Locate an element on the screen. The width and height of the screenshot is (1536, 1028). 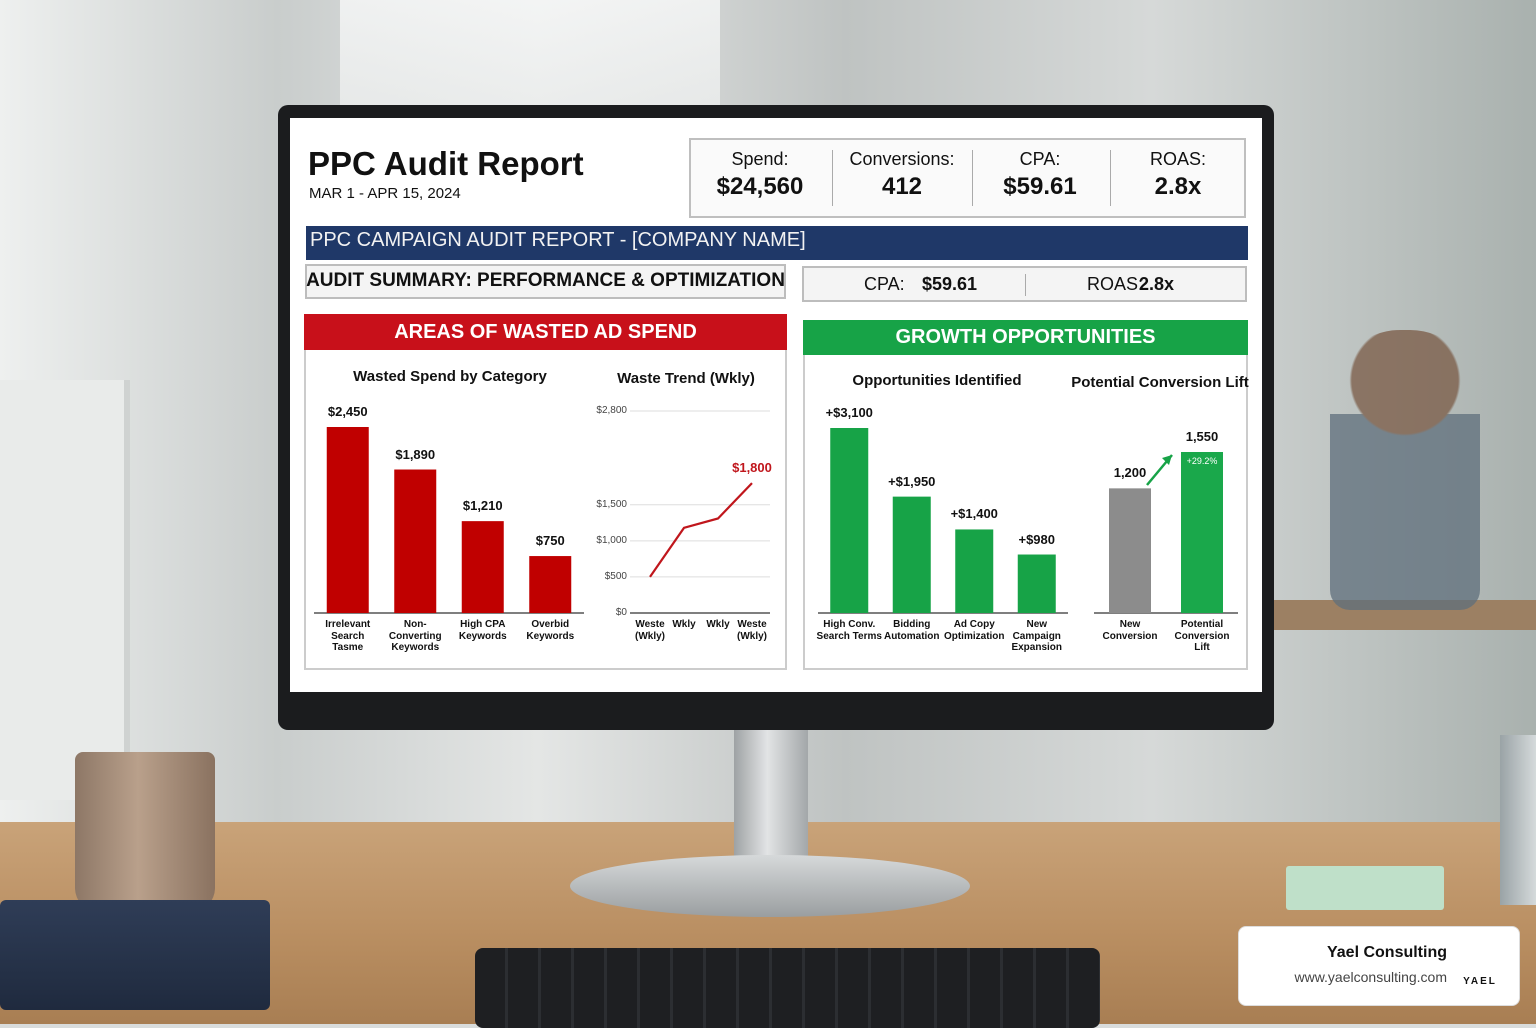
monitor-neck is located at coordinates (771, 797).